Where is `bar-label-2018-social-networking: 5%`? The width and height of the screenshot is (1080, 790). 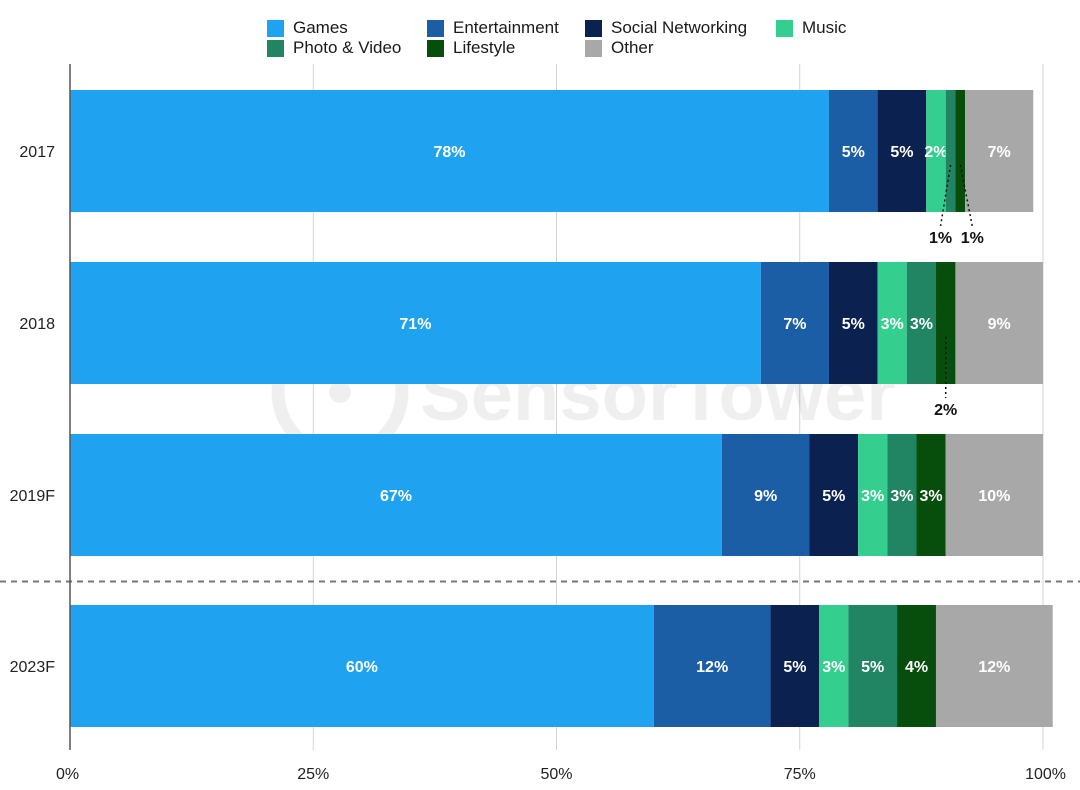 bar-label-2018-social-networking: 5% is located at coordinates (853, 324).